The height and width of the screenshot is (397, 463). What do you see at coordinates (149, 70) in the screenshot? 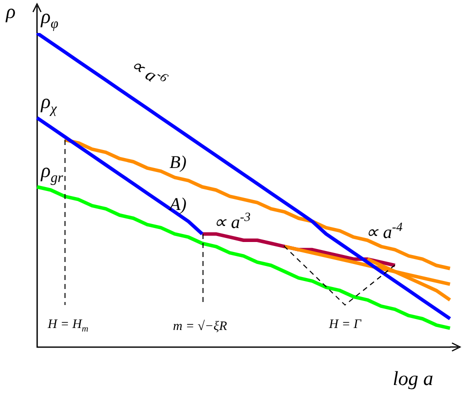
I see `annotation: ∝ a-6` at bounding box center [149, 70].